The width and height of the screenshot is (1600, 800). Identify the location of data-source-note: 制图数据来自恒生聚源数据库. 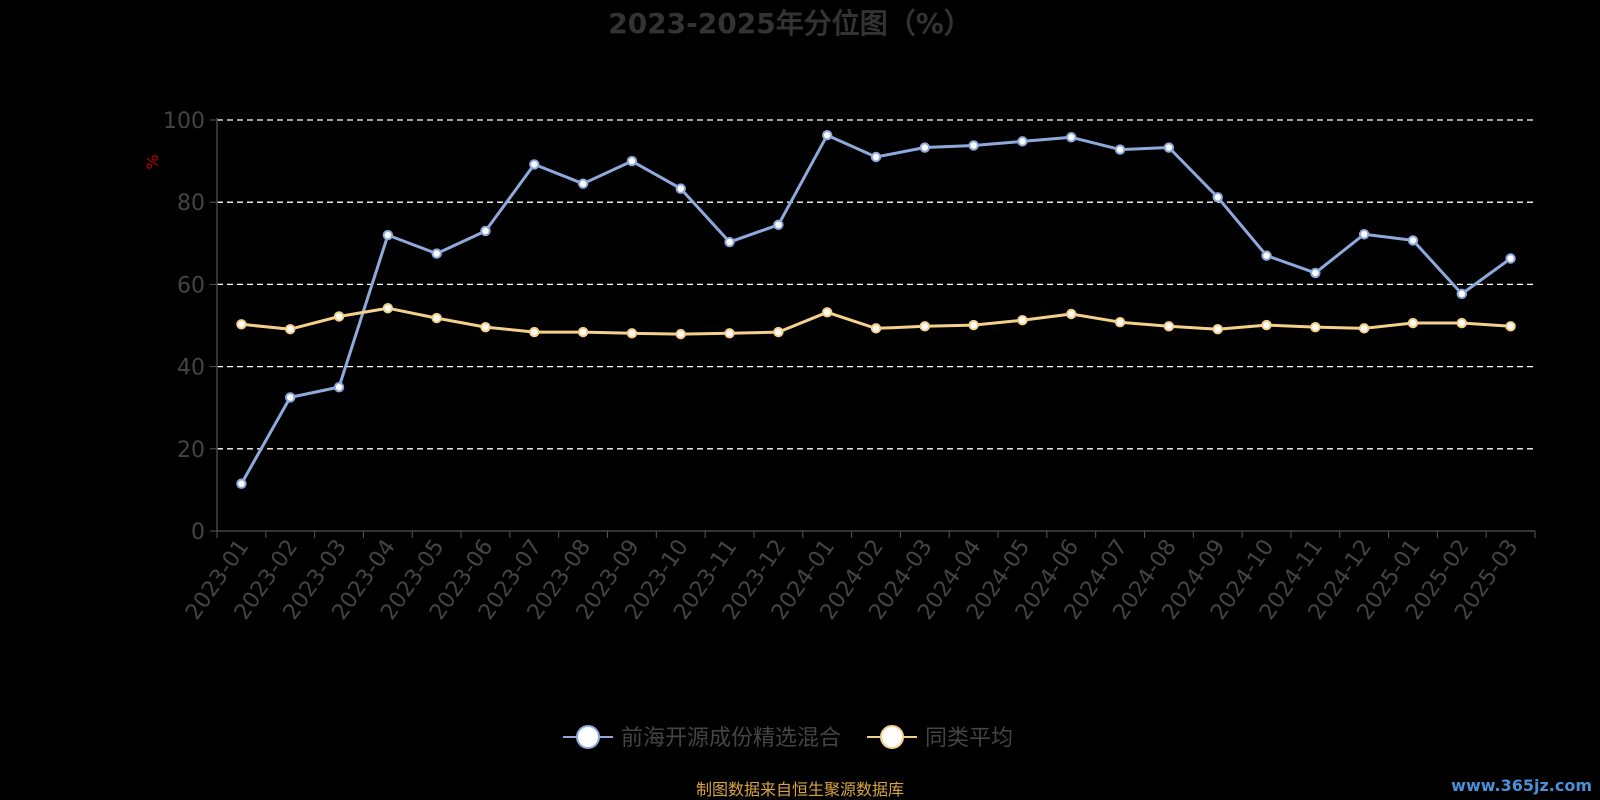
(800, 789).